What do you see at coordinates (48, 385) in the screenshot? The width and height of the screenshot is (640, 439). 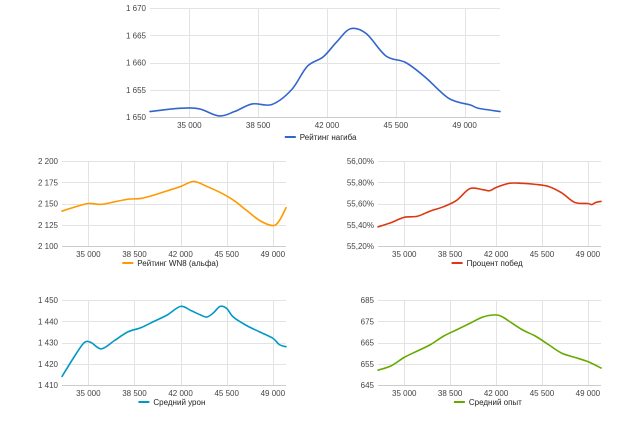 I see `y-tick-label: 1 410` at bounding box center [48, 385].